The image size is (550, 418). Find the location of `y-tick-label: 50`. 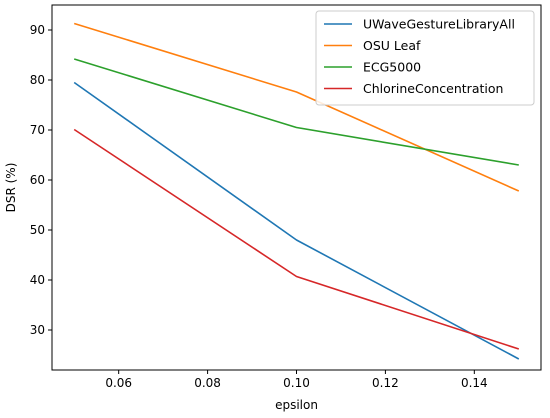

y-tick-label: 50 is located at coordinates (37, 230).